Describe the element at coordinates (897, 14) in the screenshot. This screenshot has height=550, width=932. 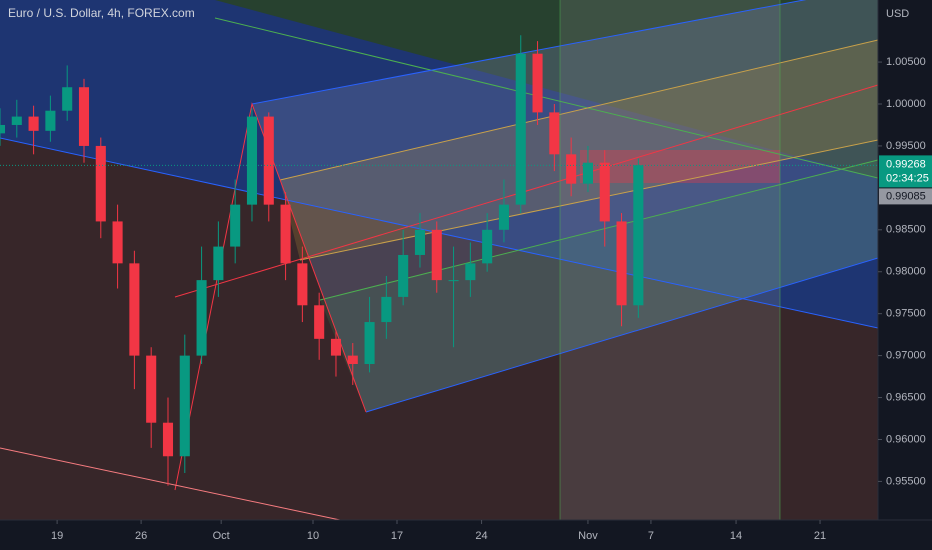
I see `axis-unit: USD` at that location.